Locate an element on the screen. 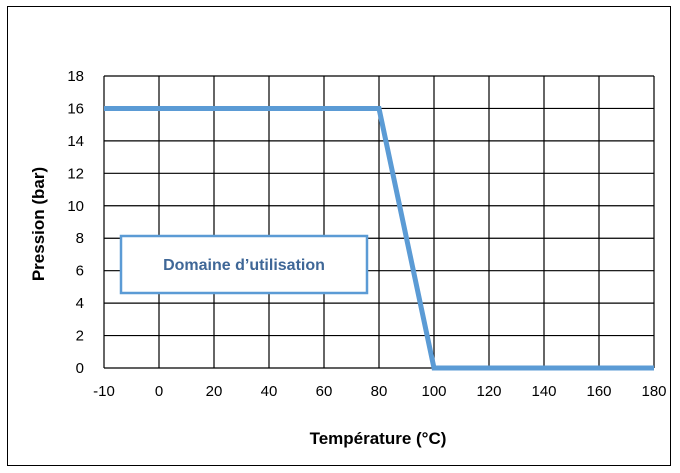 This screenshot has height=473, width=680. x-tick-label: -10 is located at coordinates (104, 391).